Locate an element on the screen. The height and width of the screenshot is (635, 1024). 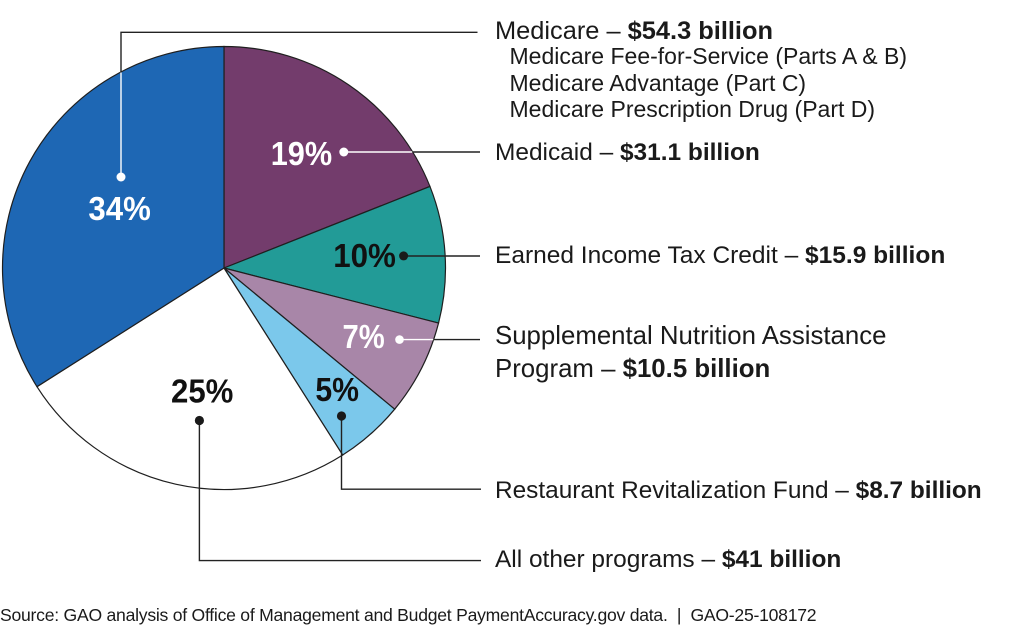
svg-text: 10% is located at coordinates (364, 255).